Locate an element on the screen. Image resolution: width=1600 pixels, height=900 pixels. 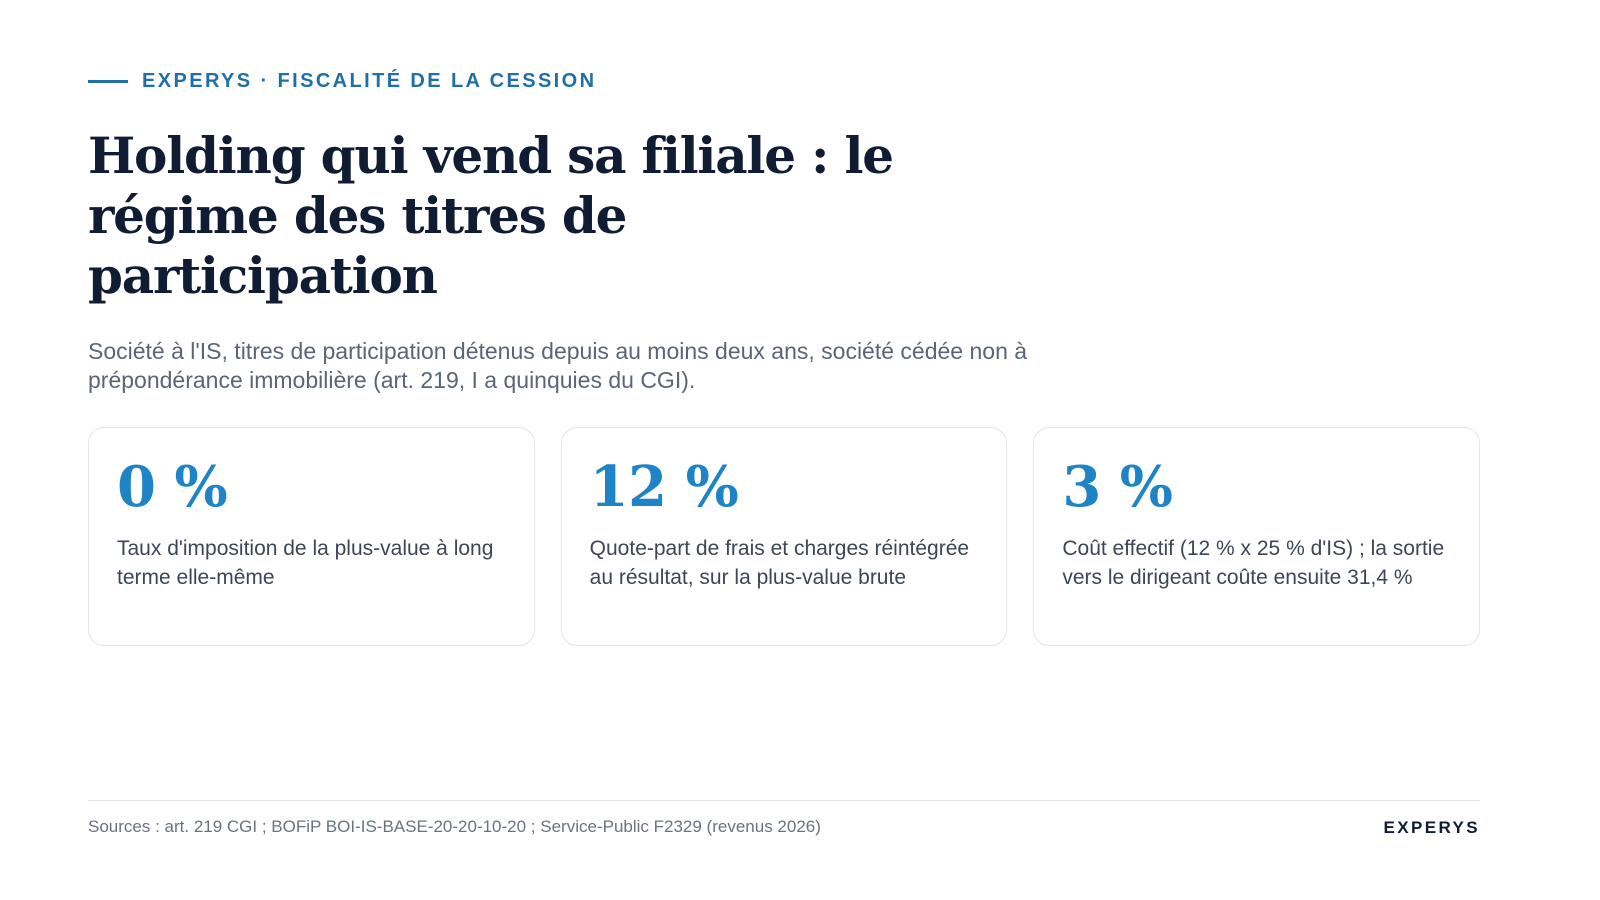
footer-brand-logo: EXPERYS is located at coordinates (1431, 827).